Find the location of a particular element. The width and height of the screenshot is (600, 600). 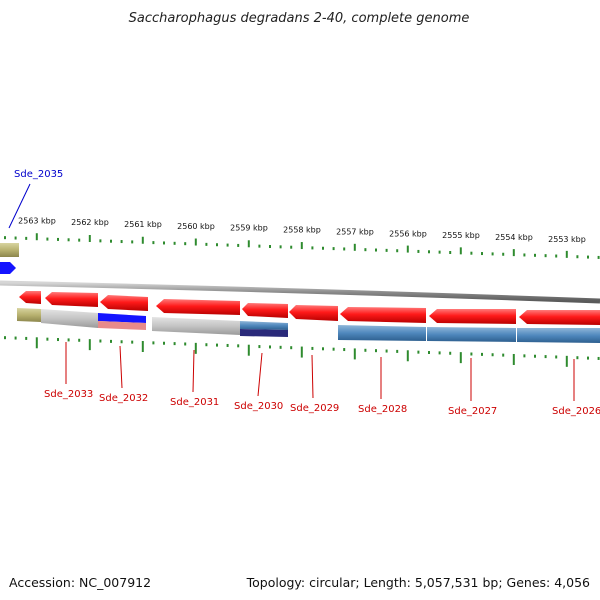

gene-label-sde-2031: Sde_2031 is located at coordinates (194, 402).